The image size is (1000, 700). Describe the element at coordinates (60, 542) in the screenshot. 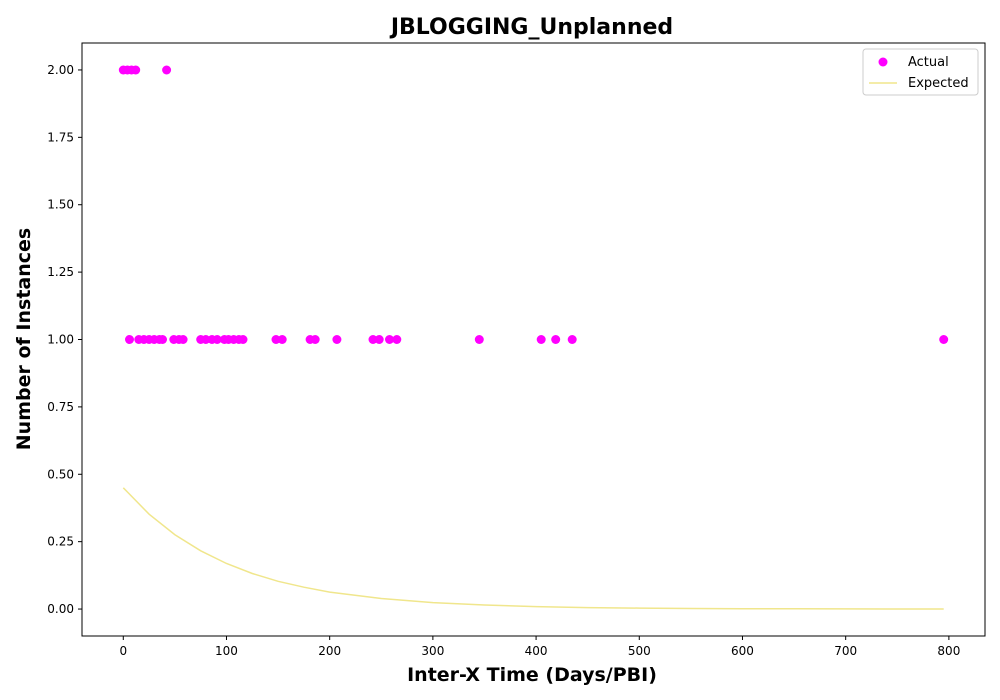

I see `y-tick-label: 0.25` at that location.